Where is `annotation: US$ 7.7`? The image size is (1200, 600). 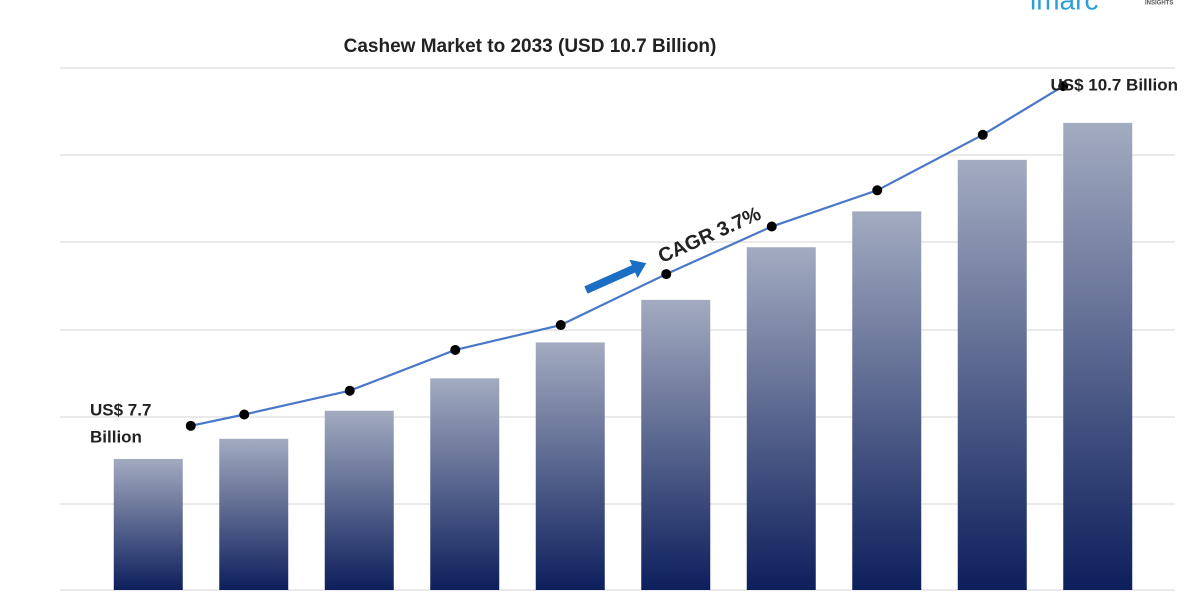 annotation: US$ 7.7 is located at coordinates (120, 409).